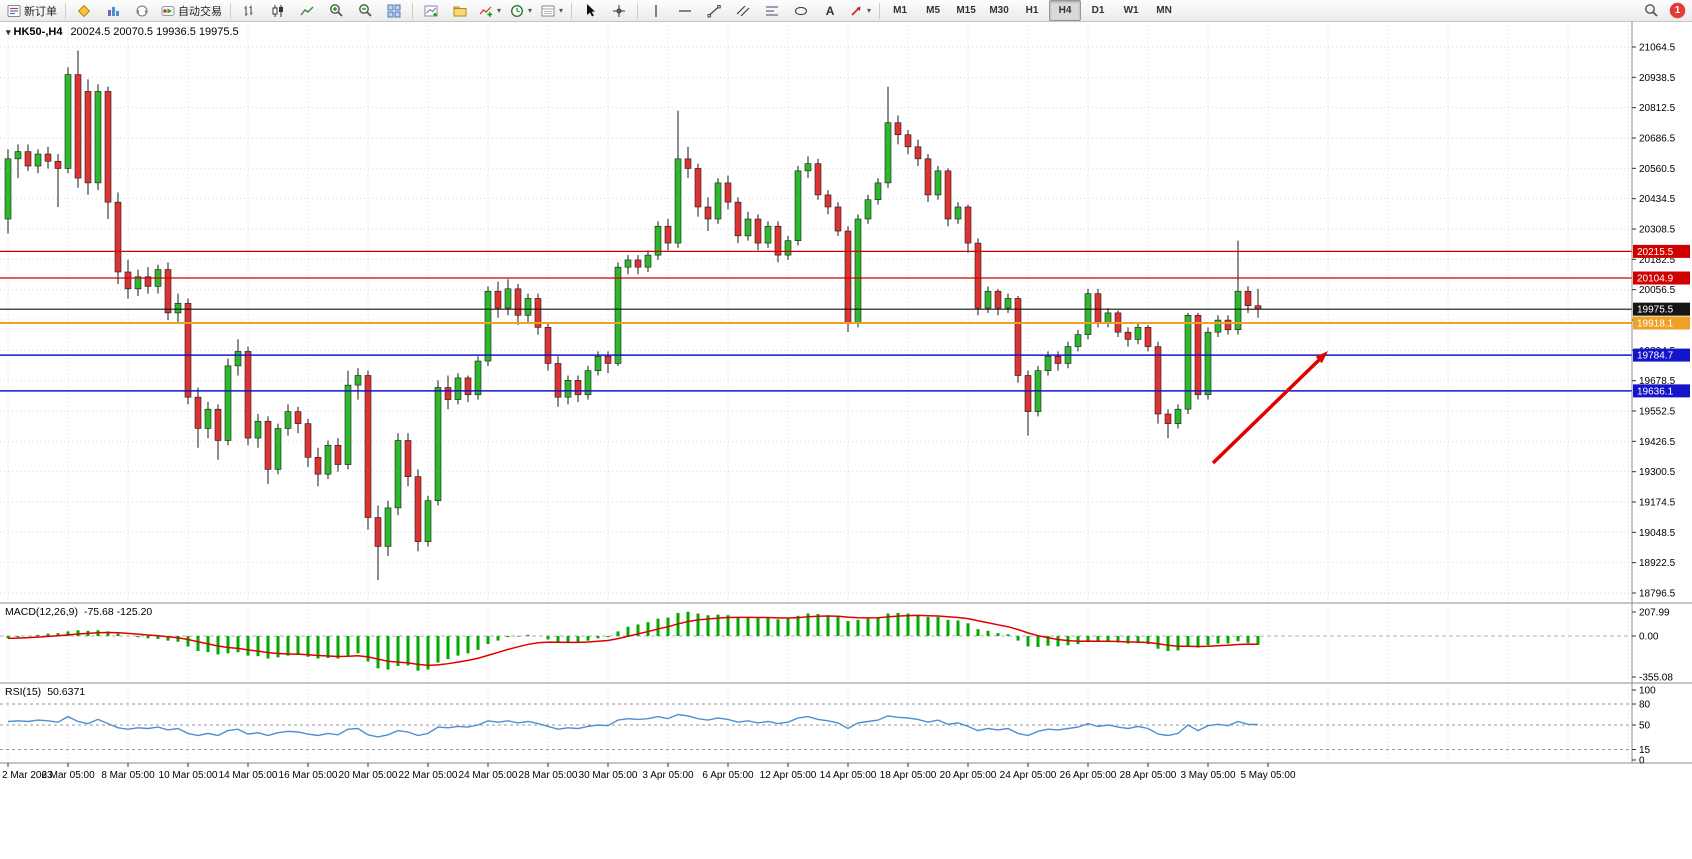 This screenshot has height=859, width=1692. What do you see at coordinates (1655, 356) in the screenshot?
I see `svg-text: 19784.7` at bounding box center [1655, 356].